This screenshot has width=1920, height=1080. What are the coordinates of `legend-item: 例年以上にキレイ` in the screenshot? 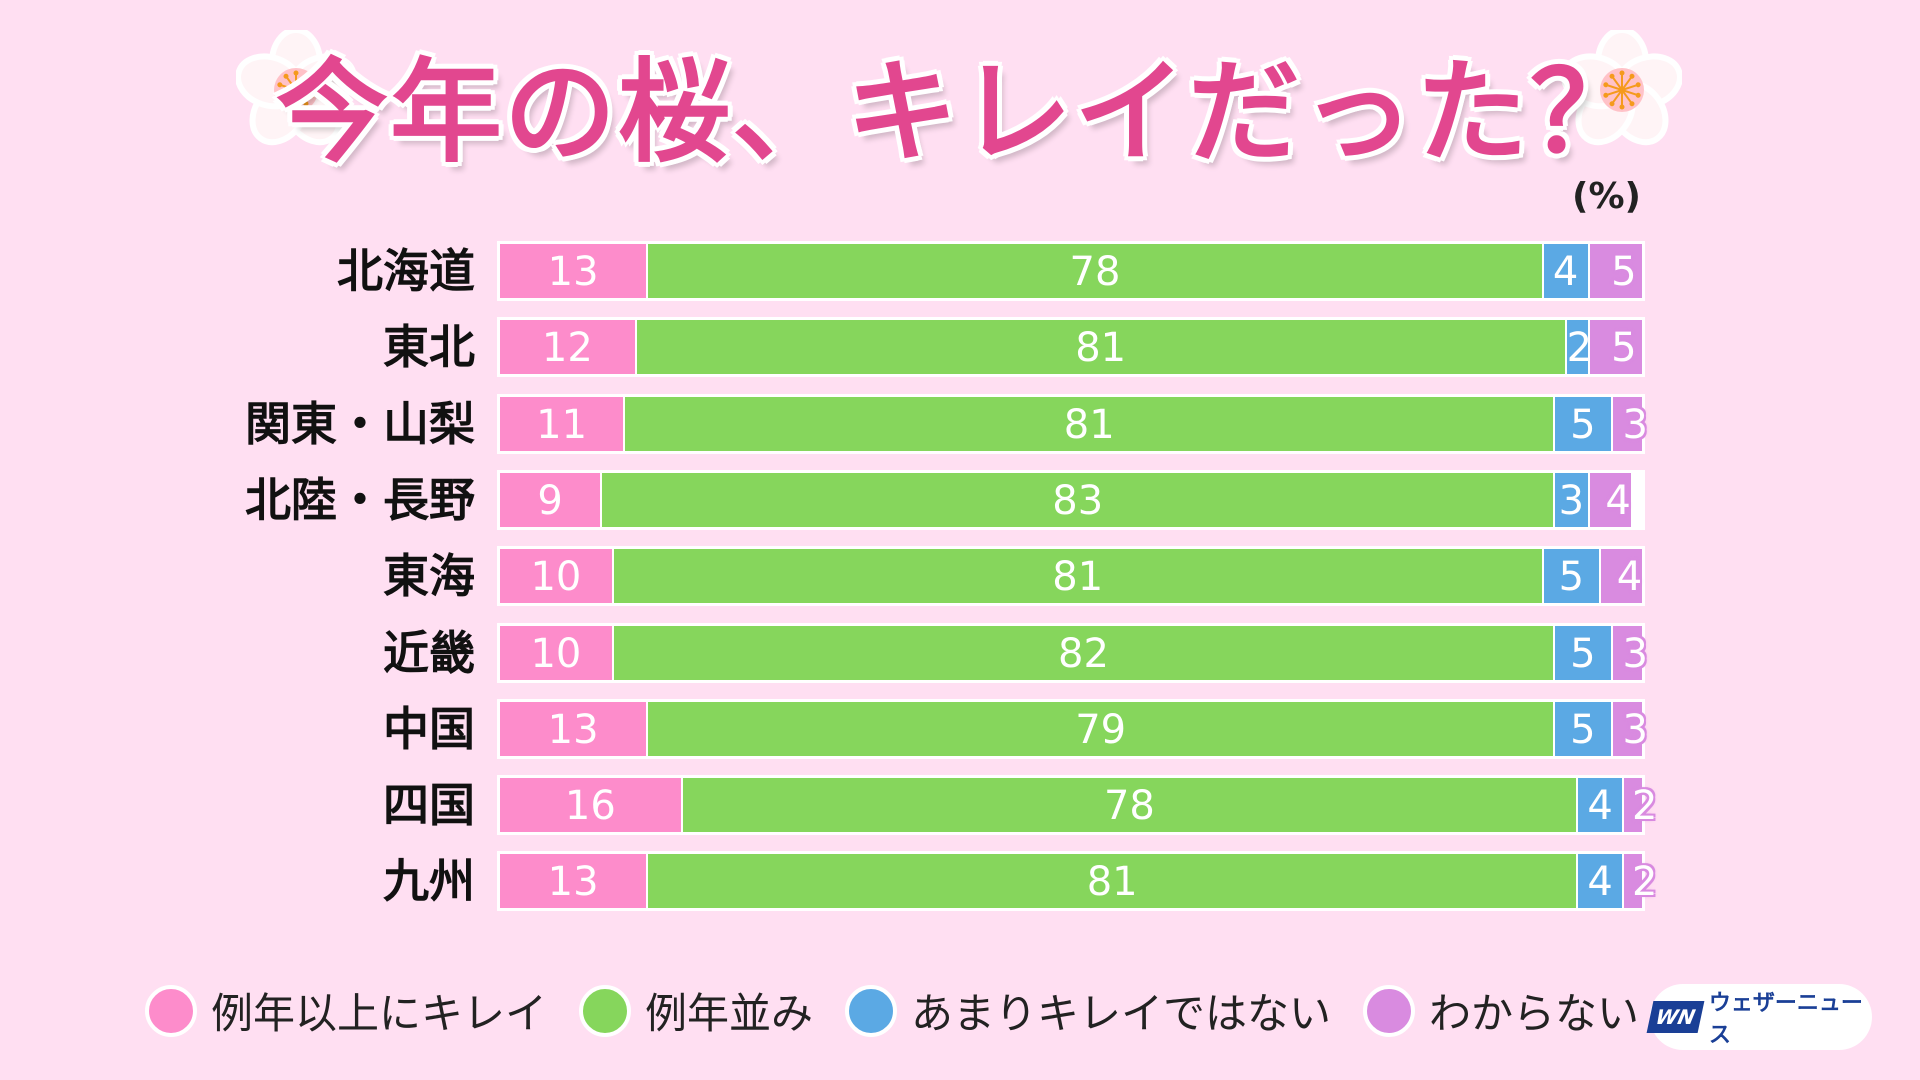 It's located at (346, 1010).